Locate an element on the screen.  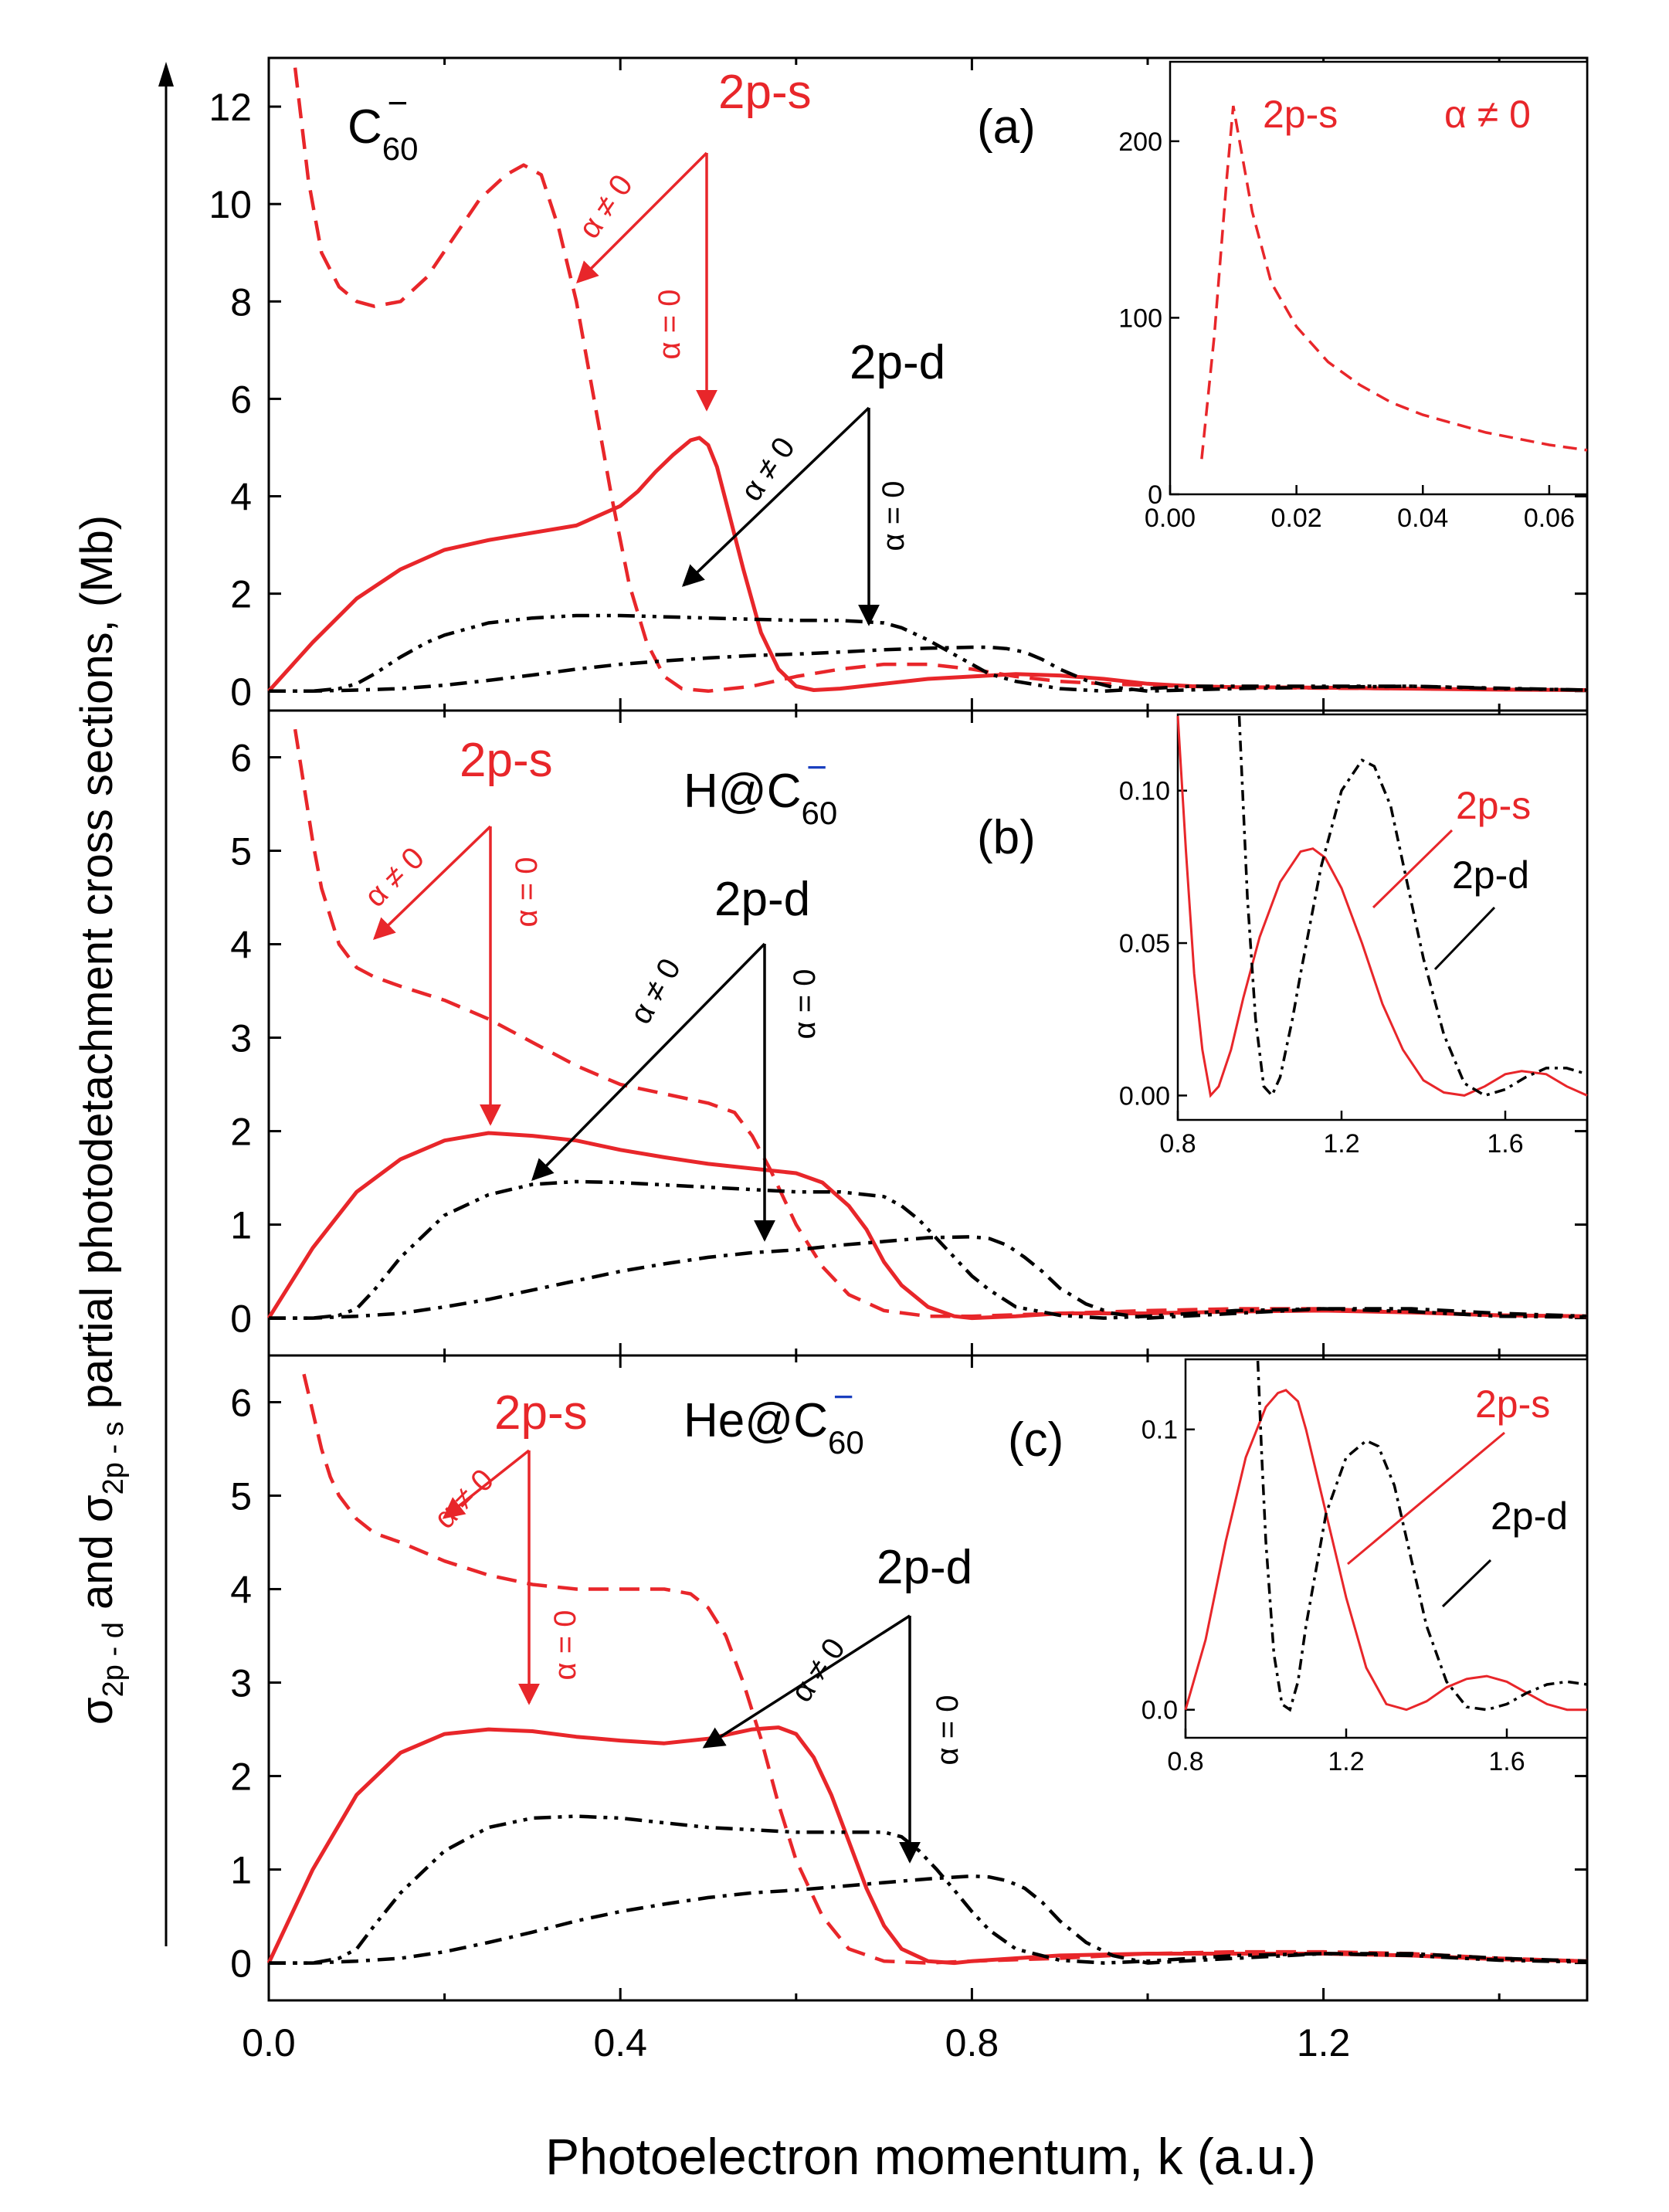
y-tick-label: 10 is located at coordinates (230, 204).